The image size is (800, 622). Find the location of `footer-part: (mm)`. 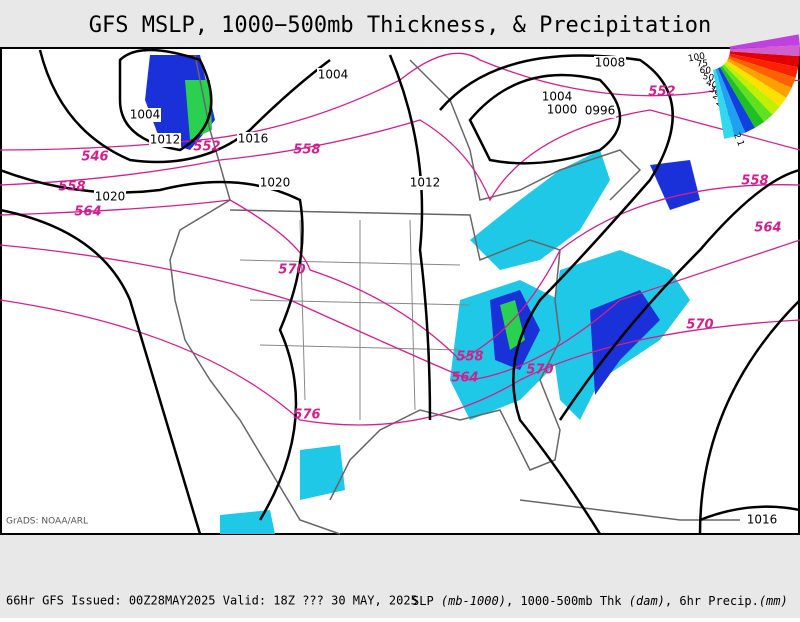

footer-part: (mm) is located at coordinates (773, 601).